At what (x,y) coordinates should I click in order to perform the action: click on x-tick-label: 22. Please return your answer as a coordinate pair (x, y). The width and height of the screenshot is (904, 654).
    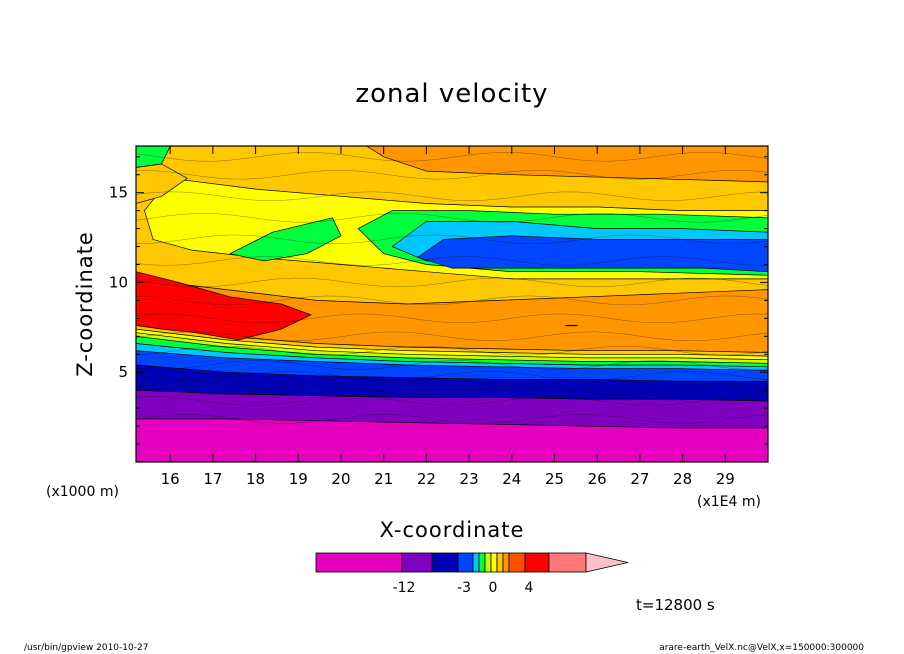
    Looking at the image, I should click on (426, 479).